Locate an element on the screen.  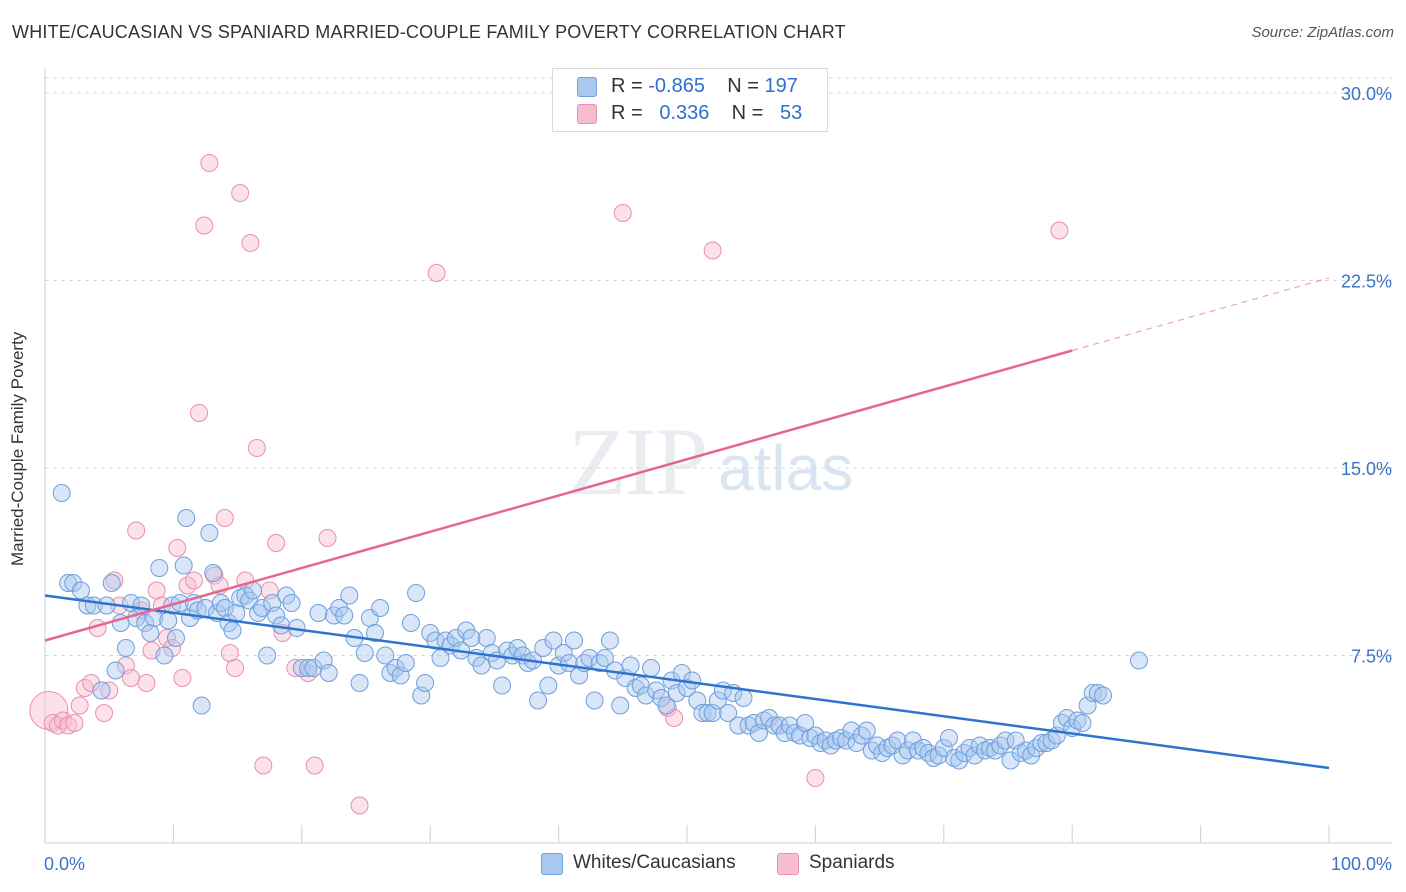
legend-label-spaniards: Spaniards is located at coordinates (852, 862).